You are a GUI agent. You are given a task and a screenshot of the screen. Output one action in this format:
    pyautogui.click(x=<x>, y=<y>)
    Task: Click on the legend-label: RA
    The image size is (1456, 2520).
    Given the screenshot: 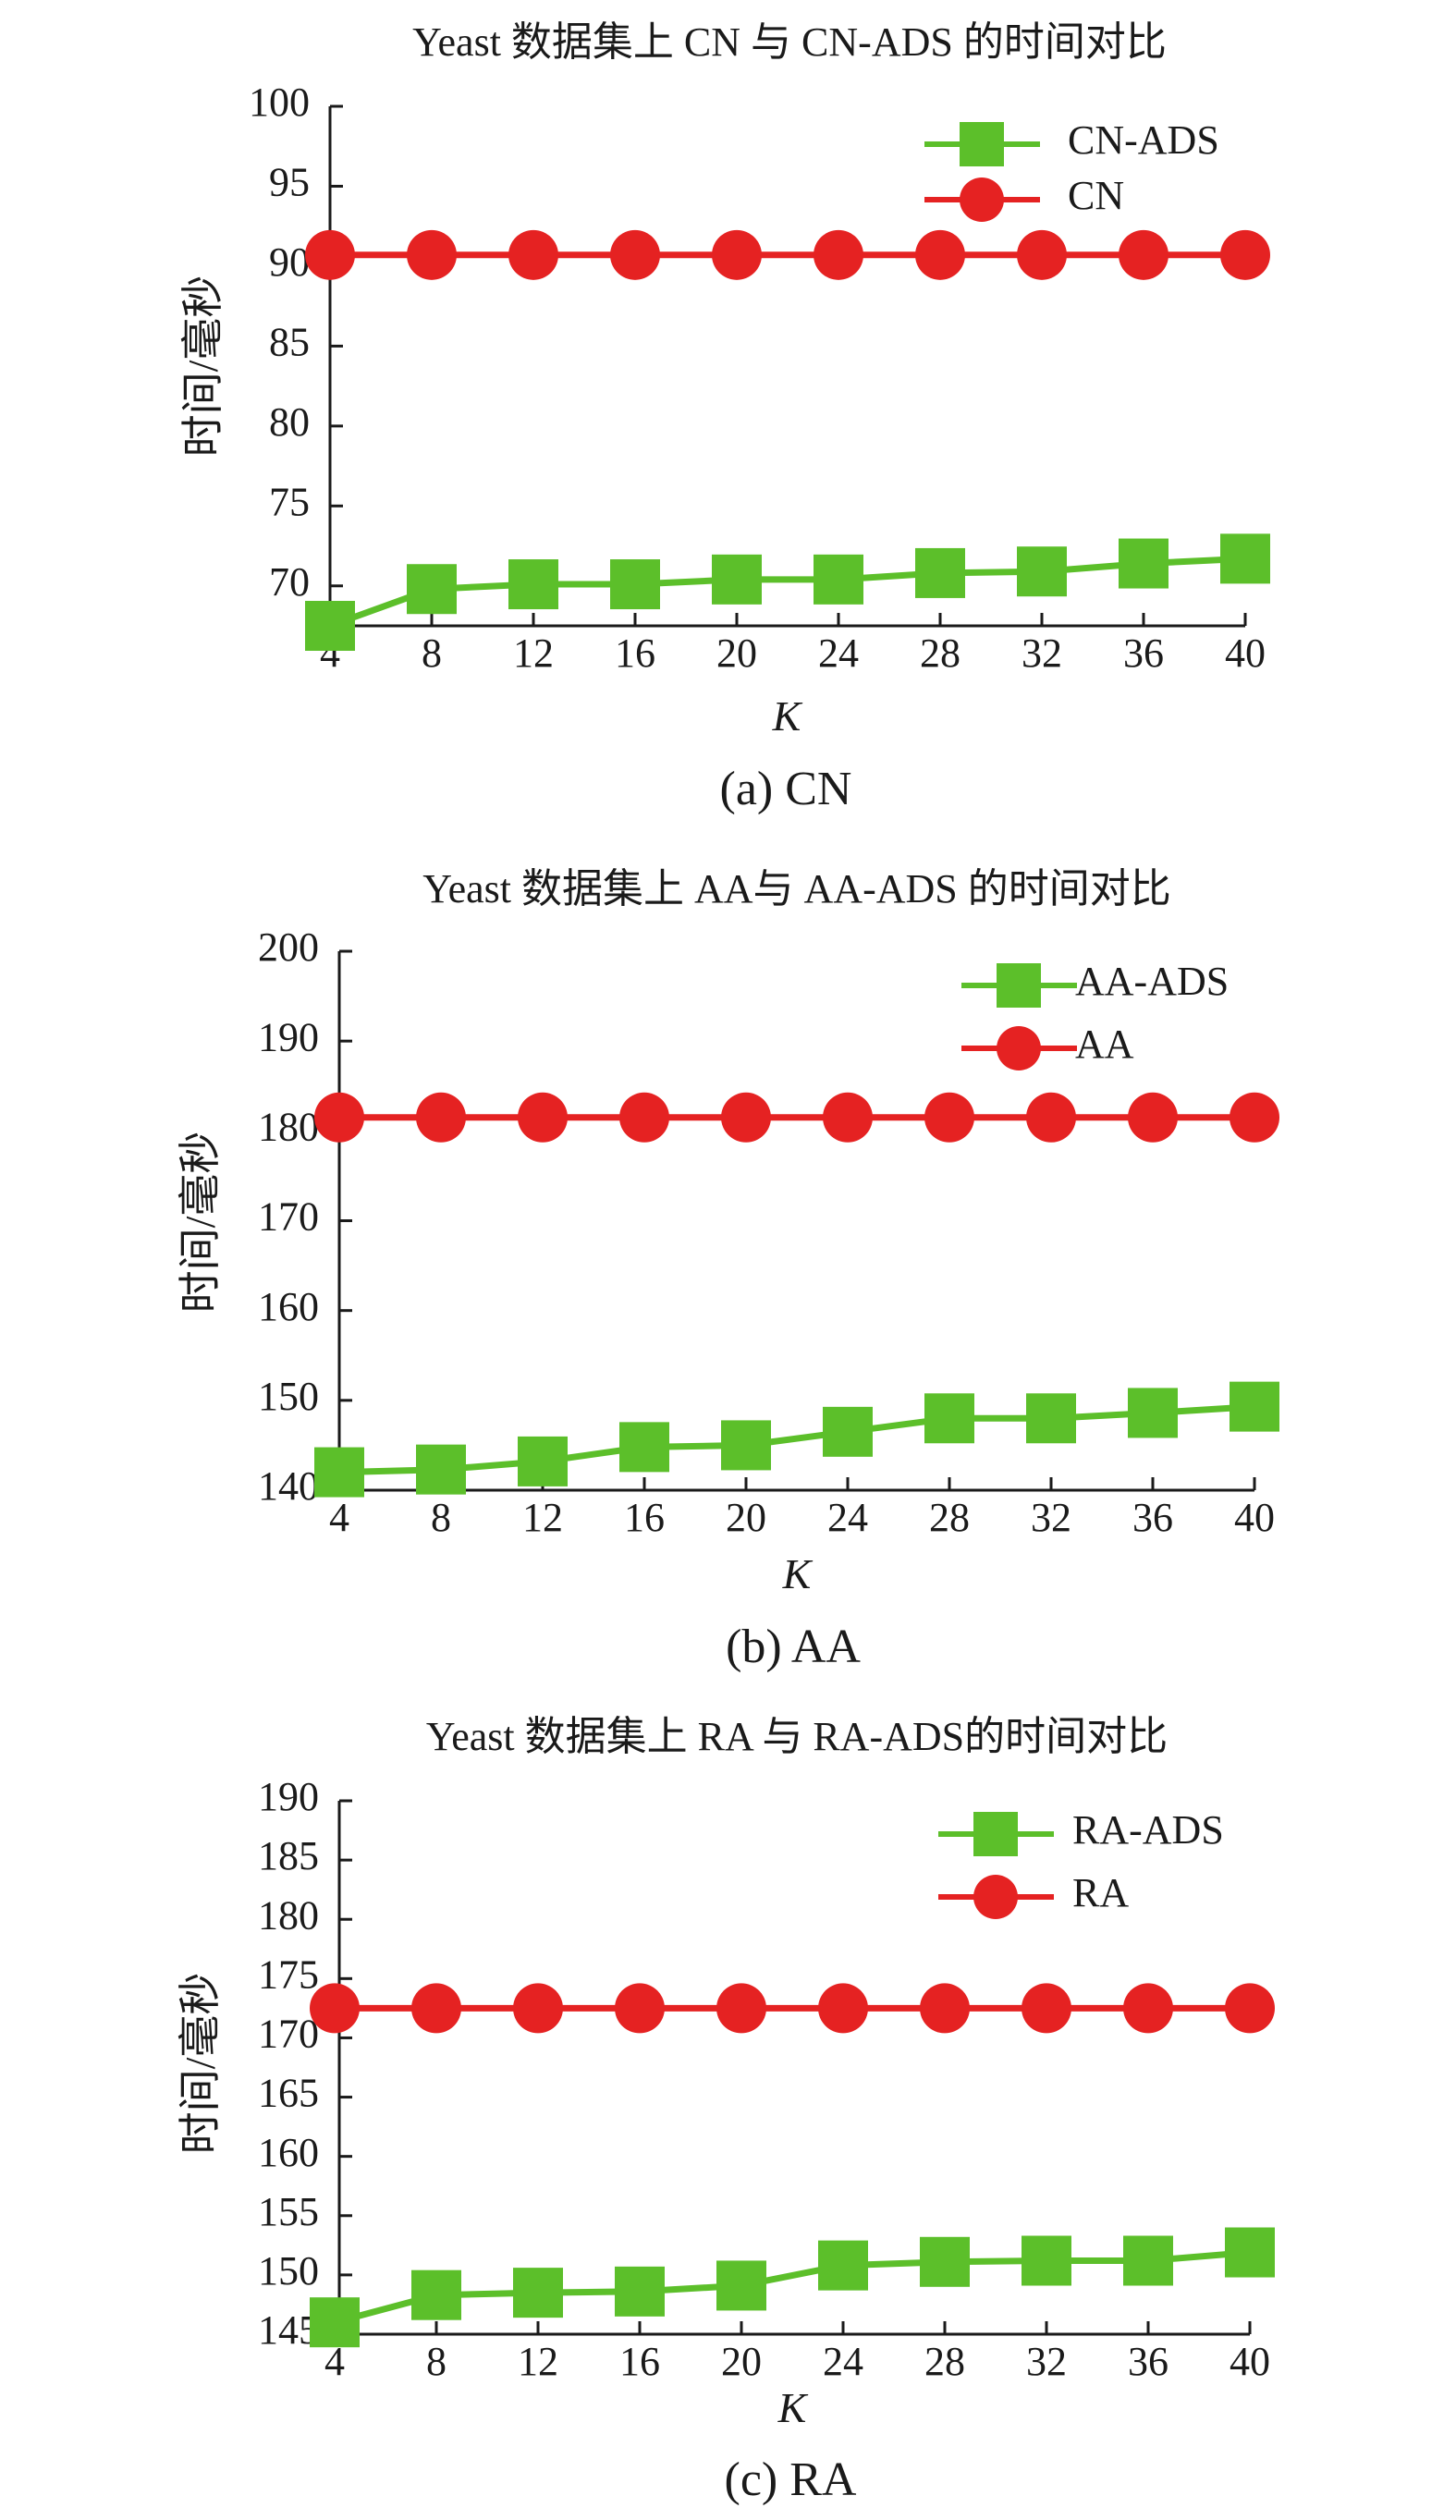 What is the action you would take?
    pyautogui.click(x=1100, y=1892)
    